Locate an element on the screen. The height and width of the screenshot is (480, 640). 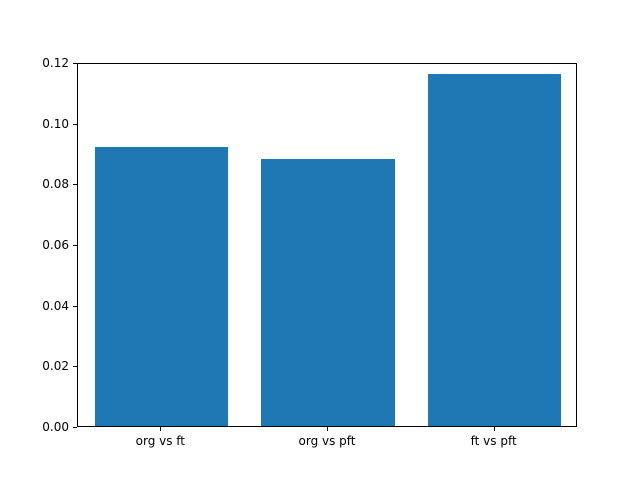
y-tick-label: 0.00 is located at coordinates (55, 427).